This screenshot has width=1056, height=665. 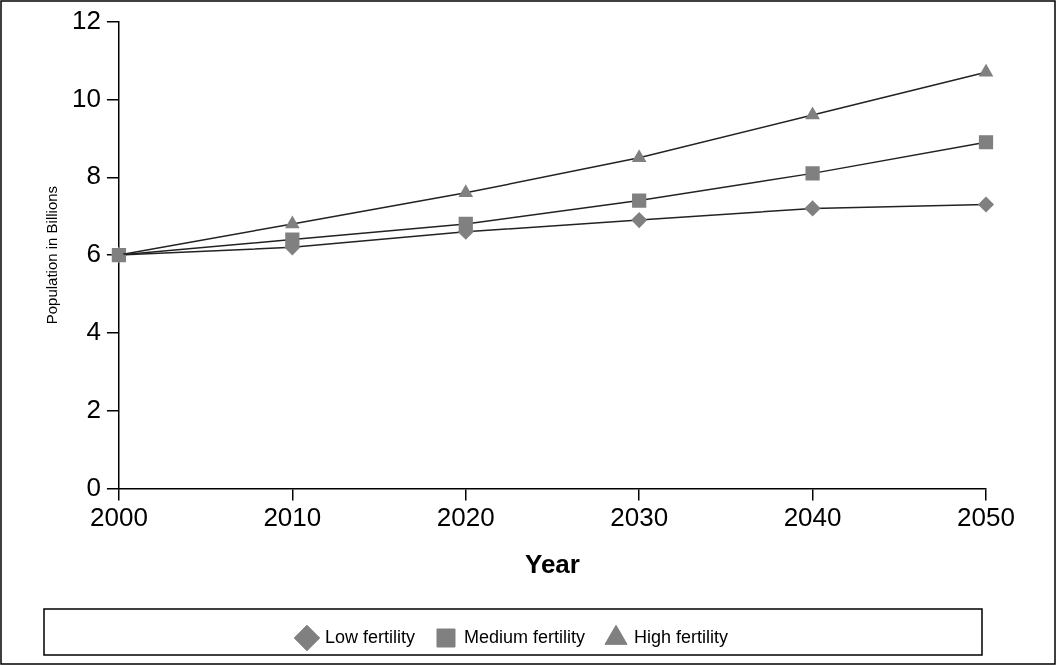 I want to click on y-tick-label: 2, so click(x=93, y=408).